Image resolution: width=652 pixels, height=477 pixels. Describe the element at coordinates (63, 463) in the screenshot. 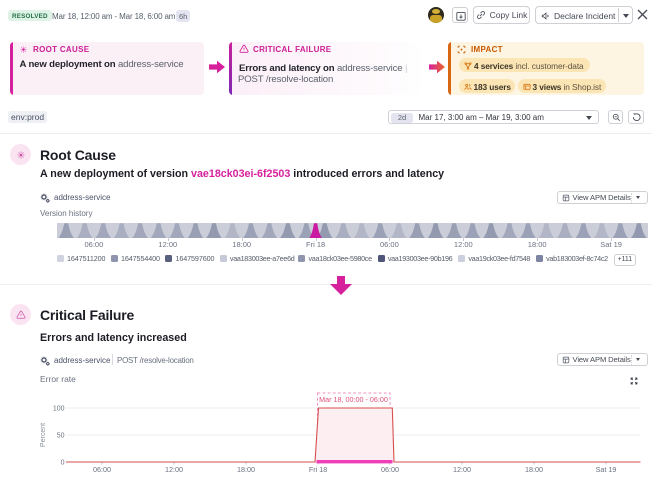

I see `svg-text: 0` at that location.